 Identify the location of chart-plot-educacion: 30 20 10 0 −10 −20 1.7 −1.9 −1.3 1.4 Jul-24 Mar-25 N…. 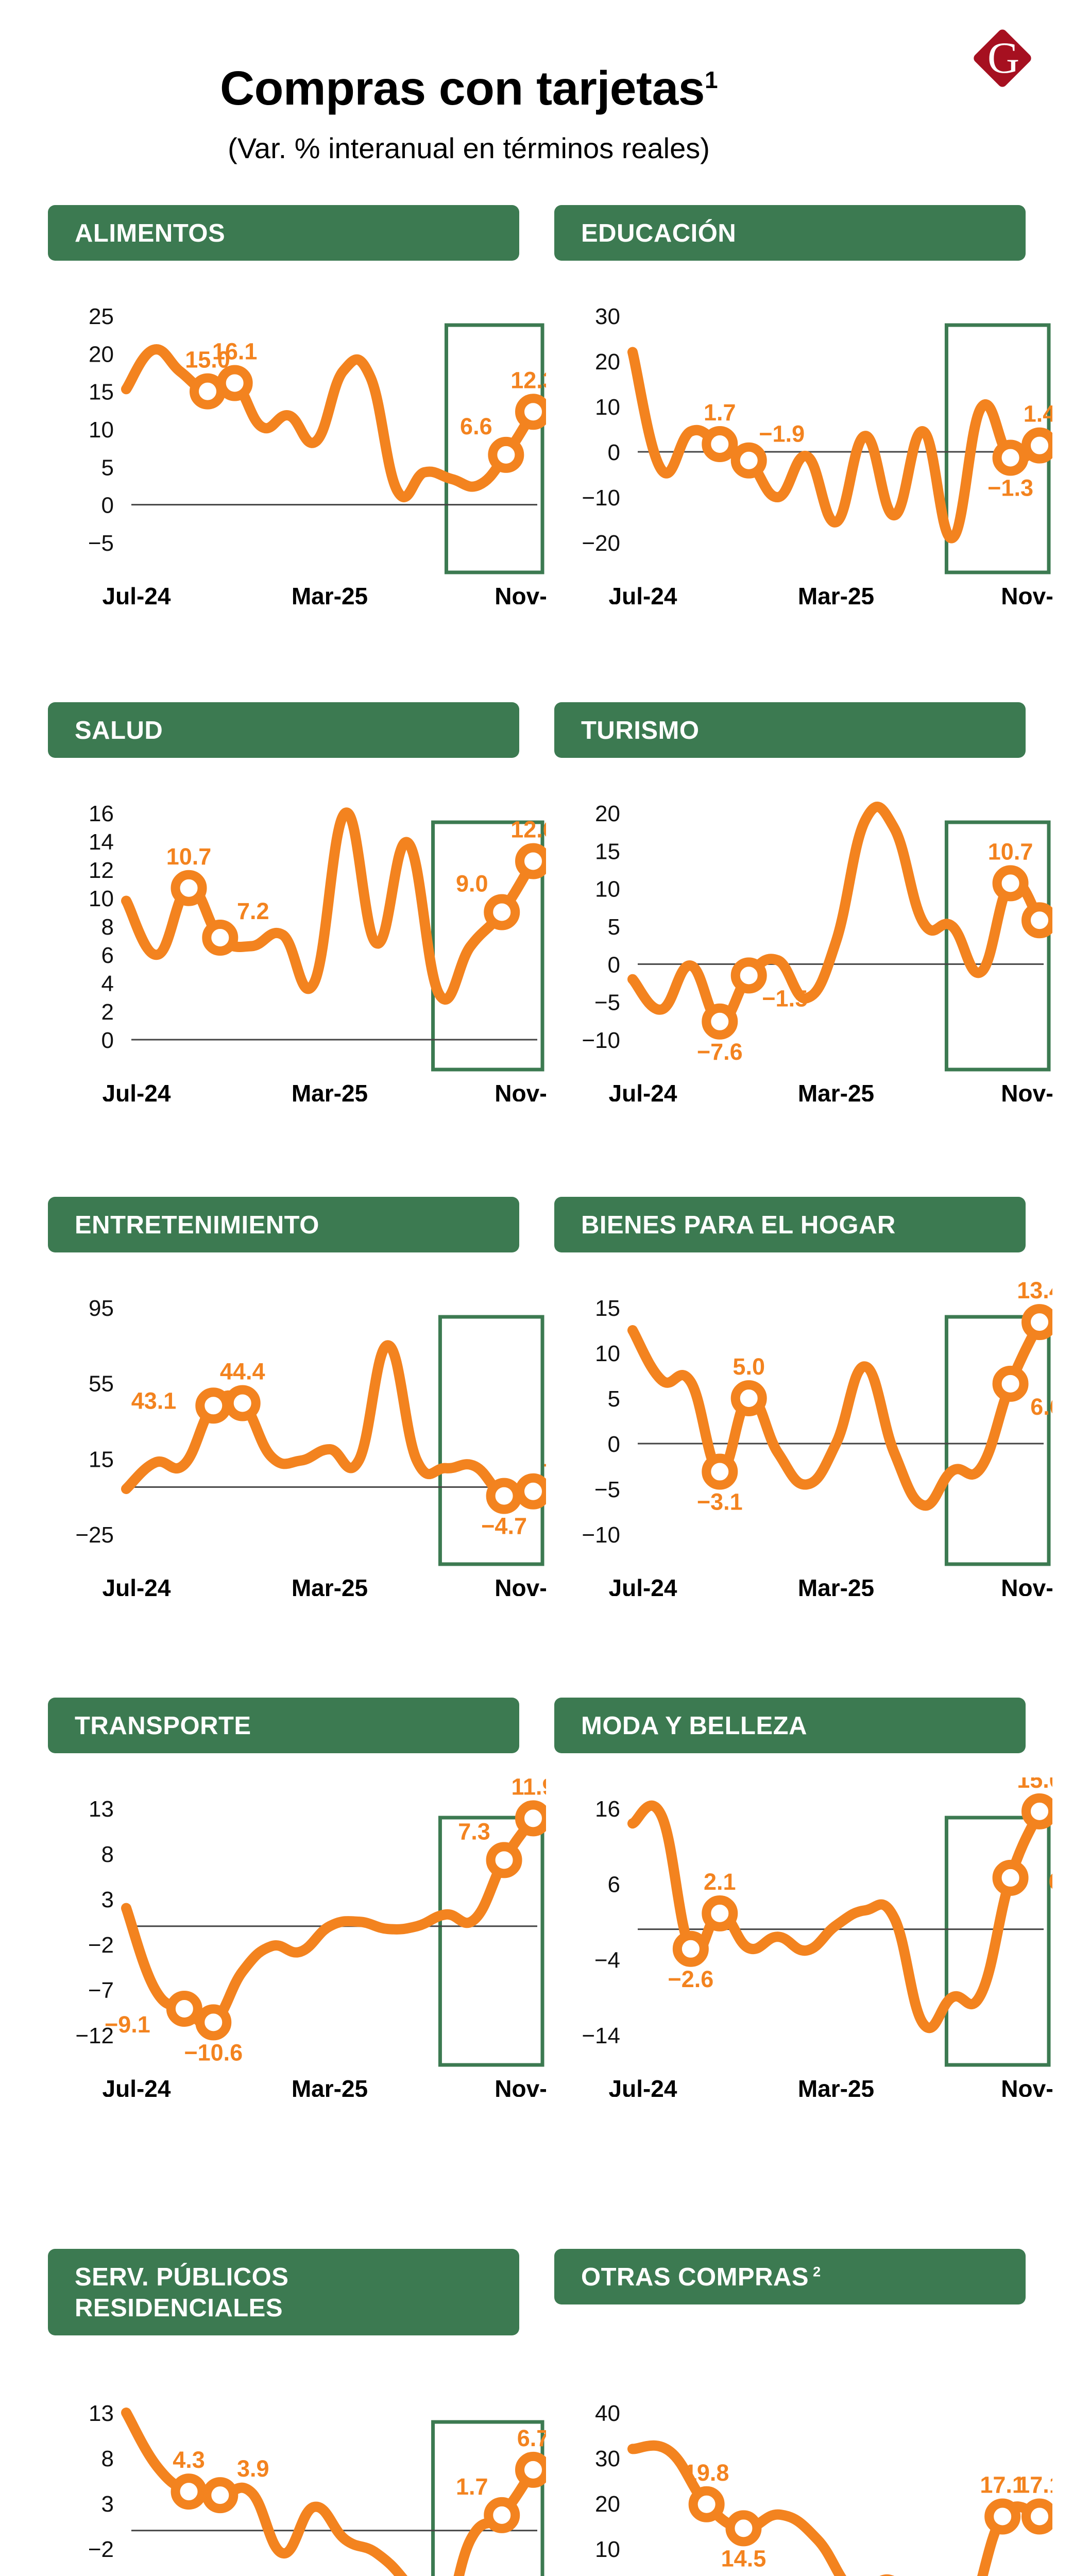
(794, 444).